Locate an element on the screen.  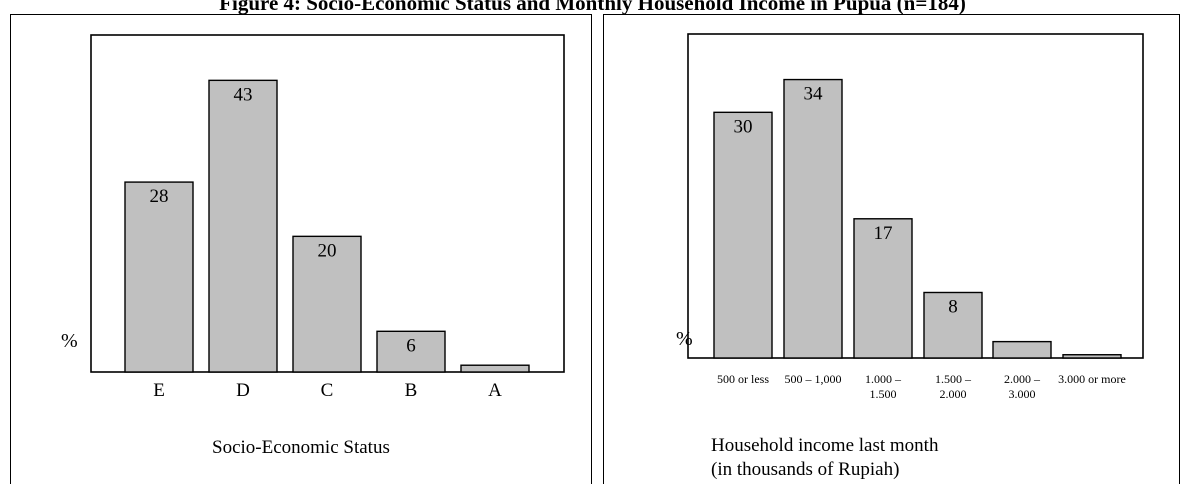
right-x-axis-label-line-2: (in thousands of Rupiah) is located at coordinates (805, 469).